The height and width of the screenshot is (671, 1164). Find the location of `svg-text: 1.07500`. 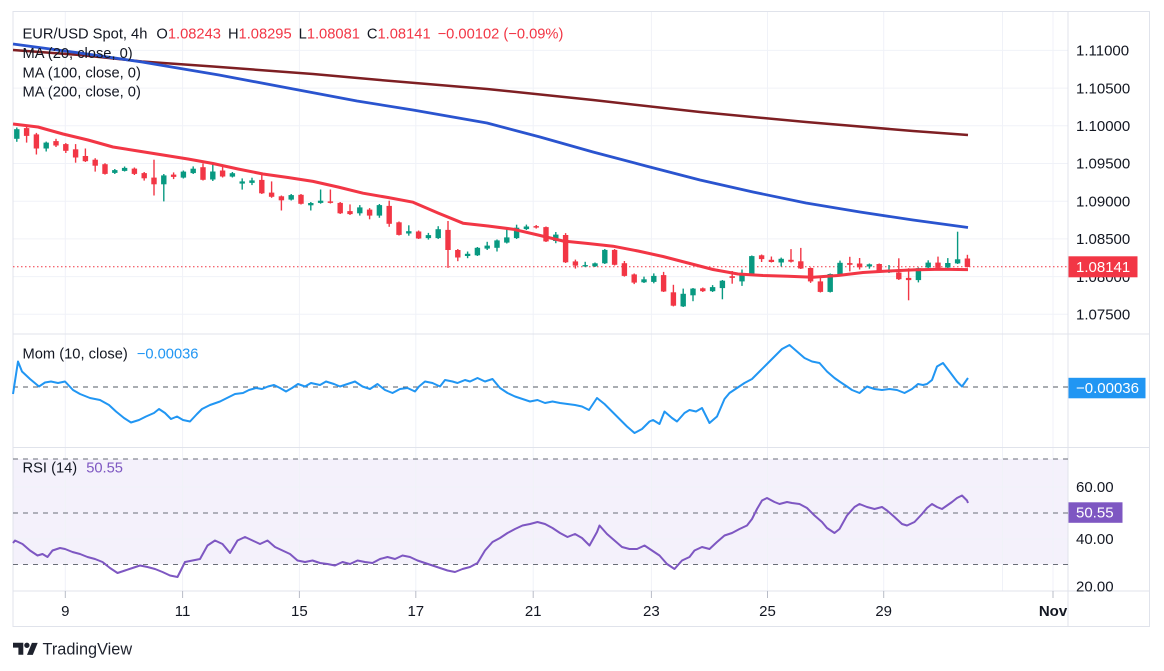

svg-text: 1.07500 is located at coordinates (1103, 315).